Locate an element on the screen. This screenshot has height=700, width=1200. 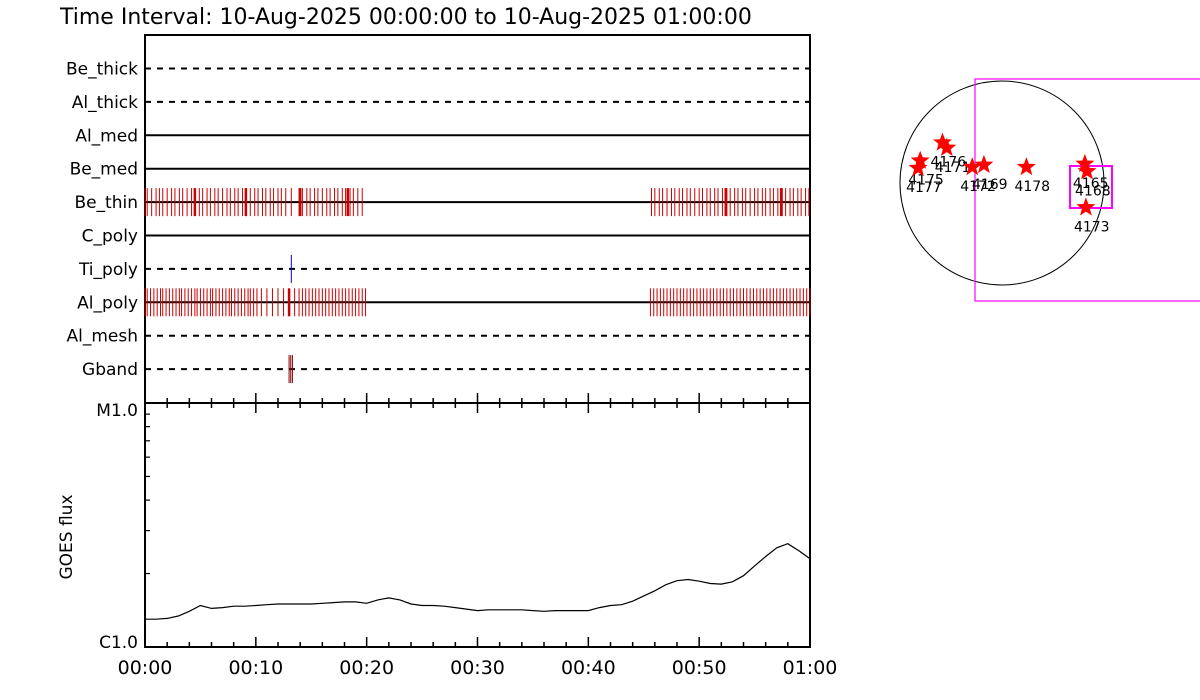
channel-label: Al_thick is located at coordinates (105, 103).